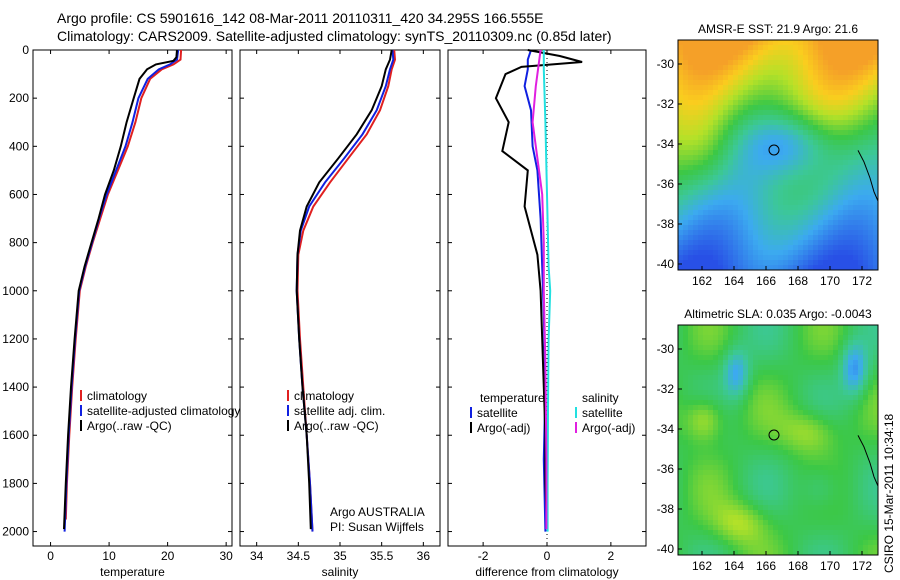 This screenshot has width=900, height=580. Describe the element at coordinates (778, 440) in the screenshot. I see `sla-map-frame` at that location.